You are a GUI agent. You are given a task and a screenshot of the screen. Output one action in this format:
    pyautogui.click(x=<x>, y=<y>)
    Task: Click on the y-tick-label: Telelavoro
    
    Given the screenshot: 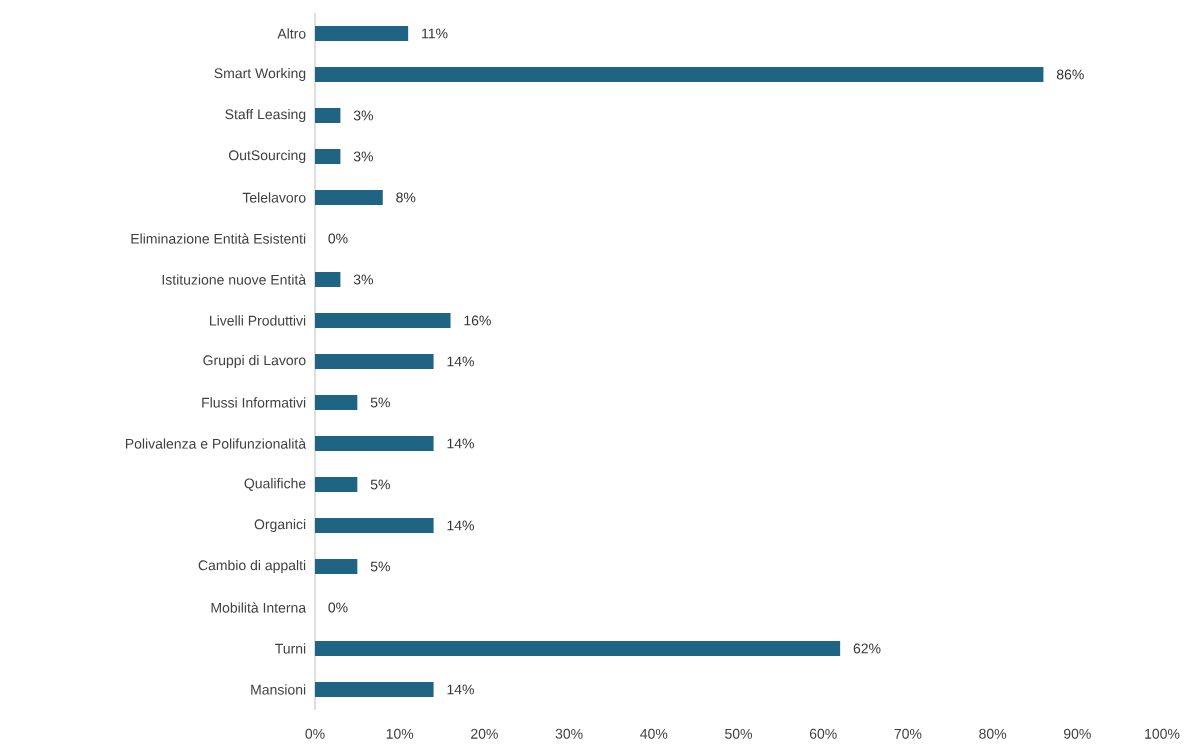 What is the action you would take?
    pyautogui.click(x=274, y=197)
    